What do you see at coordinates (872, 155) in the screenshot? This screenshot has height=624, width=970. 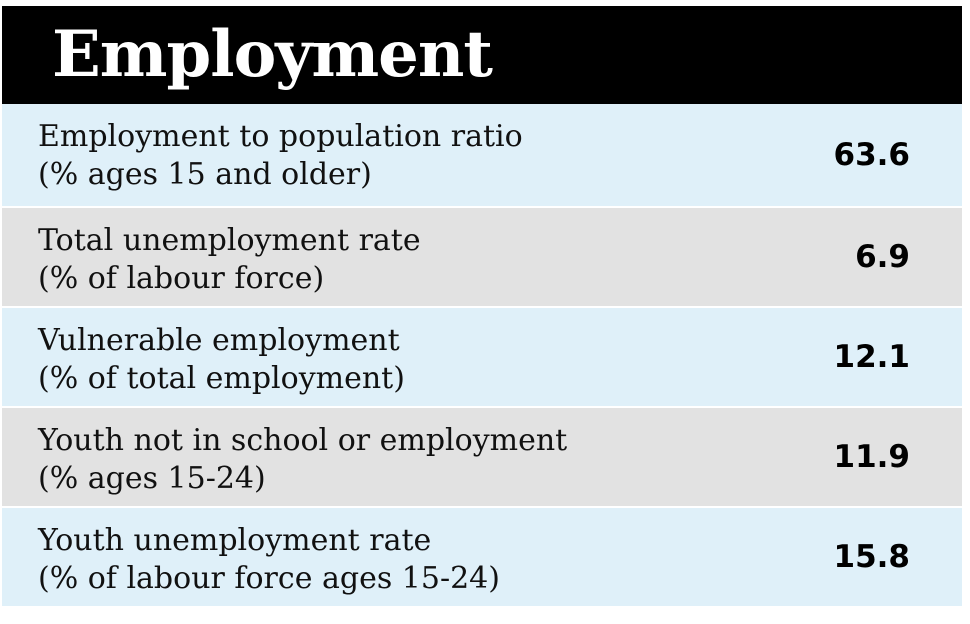 I see `row-value: 63.6` at bounding box center [872, 155].